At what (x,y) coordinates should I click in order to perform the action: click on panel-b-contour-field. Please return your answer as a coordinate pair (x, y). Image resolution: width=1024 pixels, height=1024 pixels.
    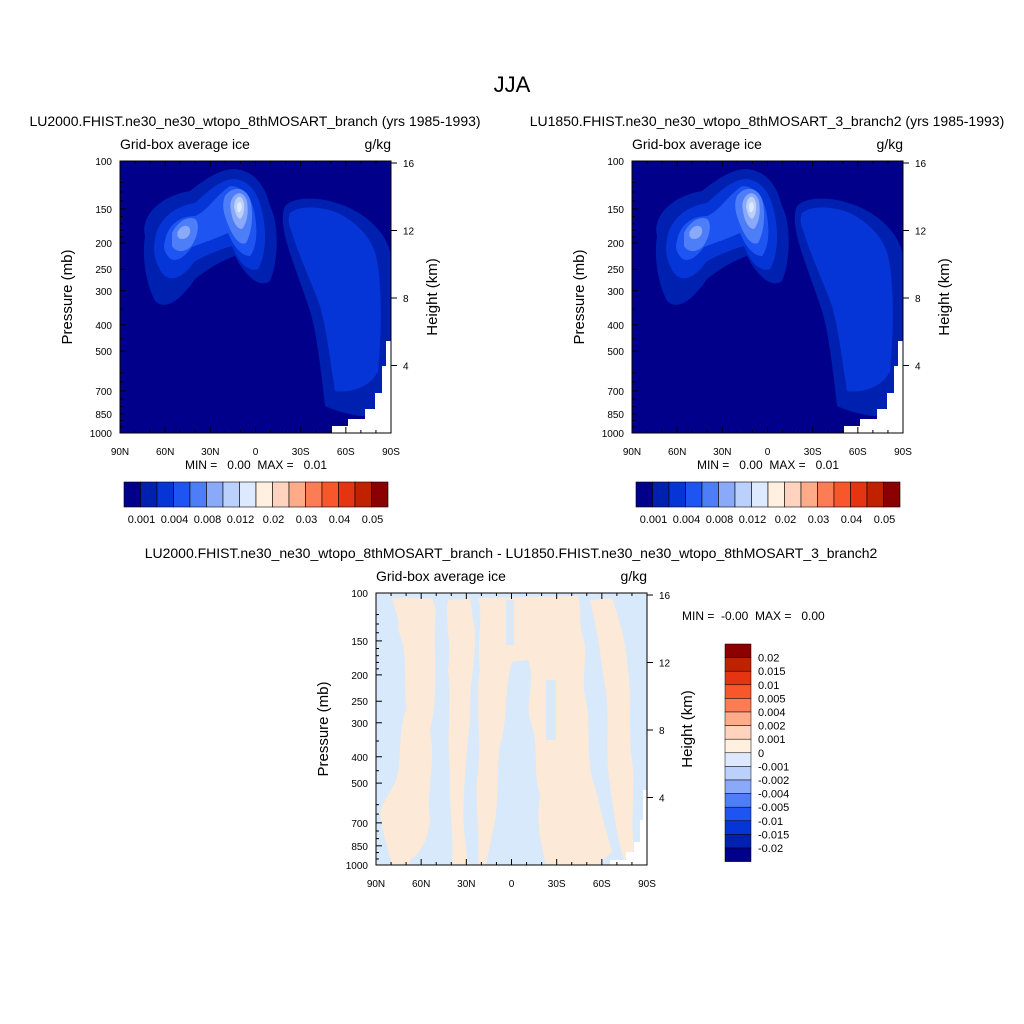
    Looking at the image, I should click on (767, 297).